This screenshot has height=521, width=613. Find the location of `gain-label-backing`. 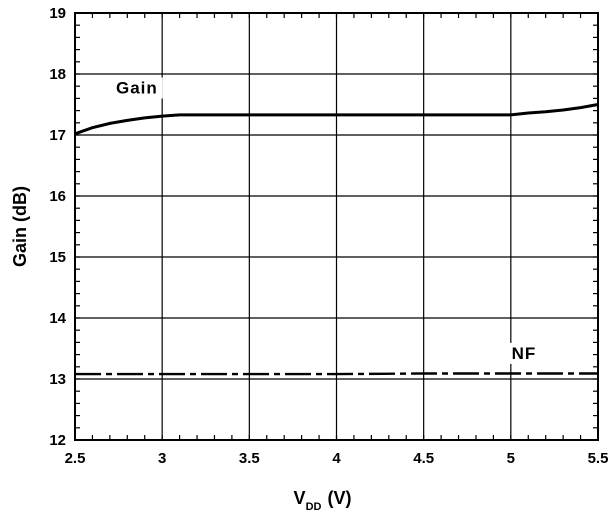

gain-label-backing is located at coordinates (136, 88).